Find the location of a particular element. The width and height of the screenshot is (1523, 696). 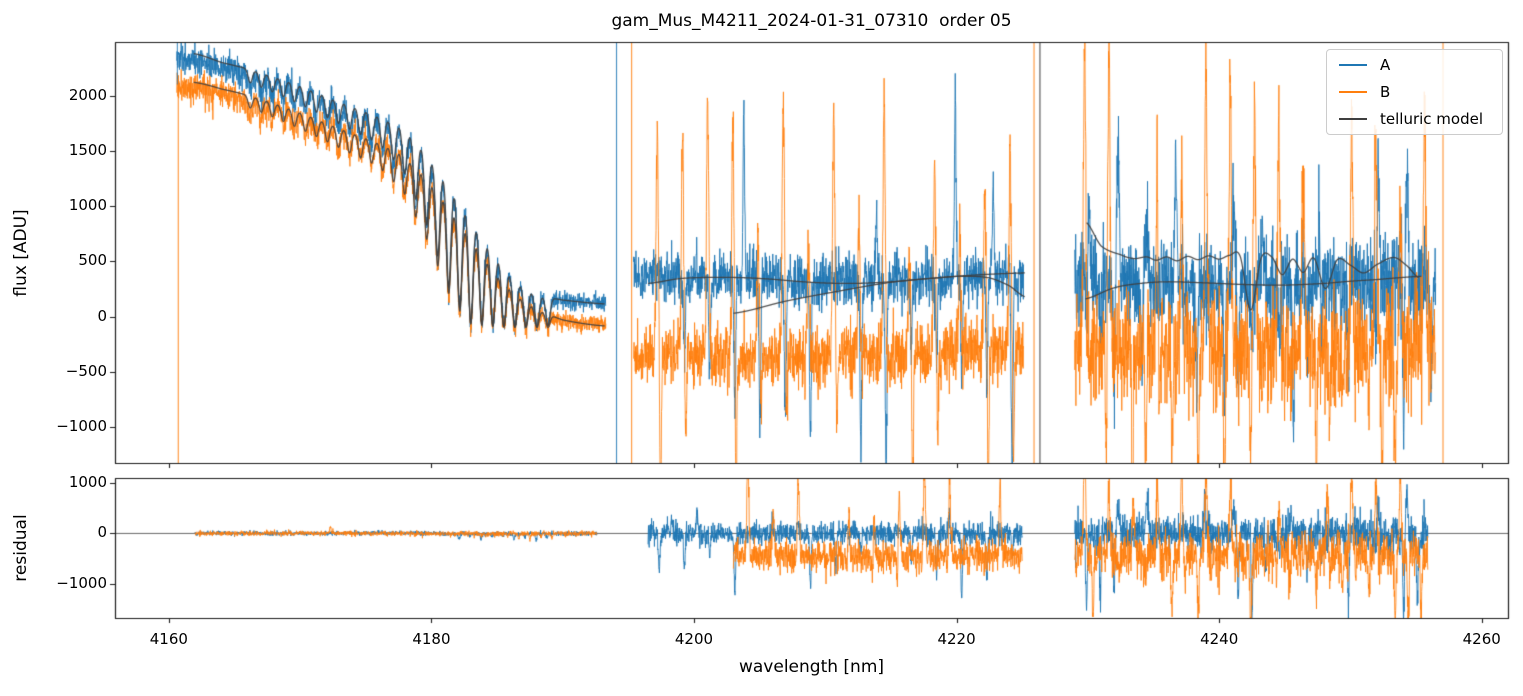

residual-y-axis-label: residual is located at coordinates (21, 548).